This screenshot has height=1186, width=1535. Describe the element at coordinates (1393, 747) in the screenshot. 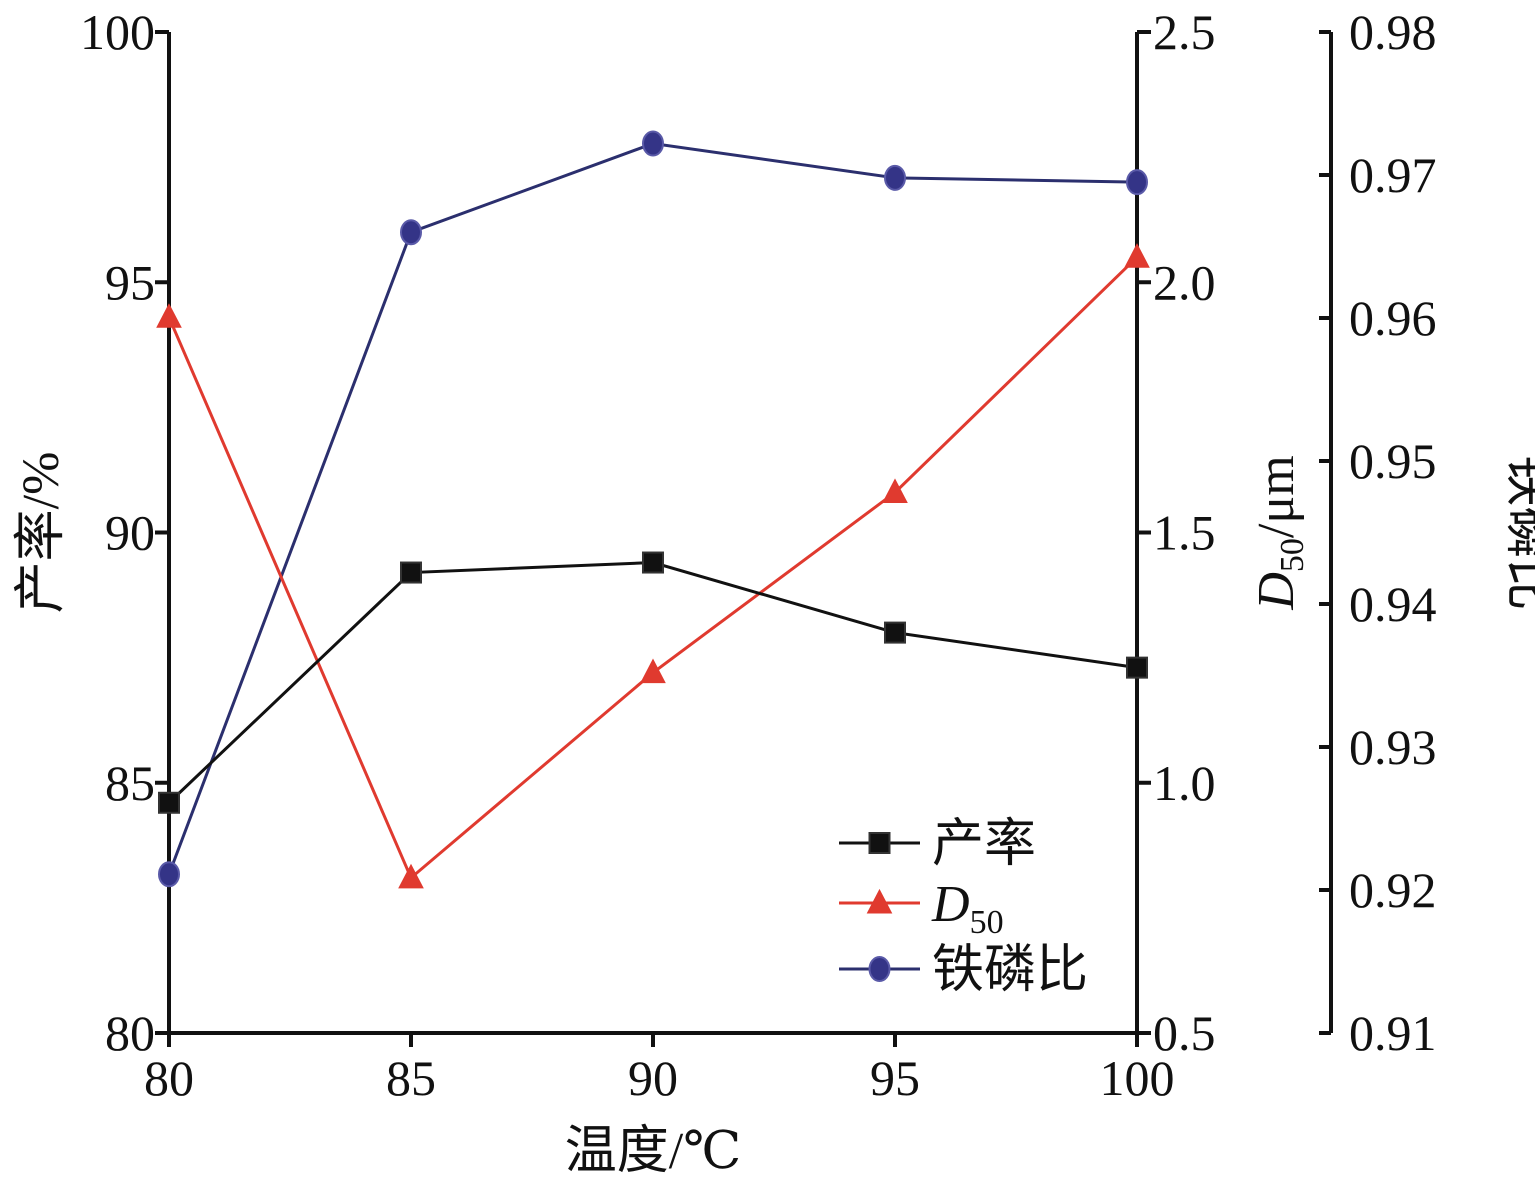

I see `second-right-y-tick-label: 0.93` at that location.